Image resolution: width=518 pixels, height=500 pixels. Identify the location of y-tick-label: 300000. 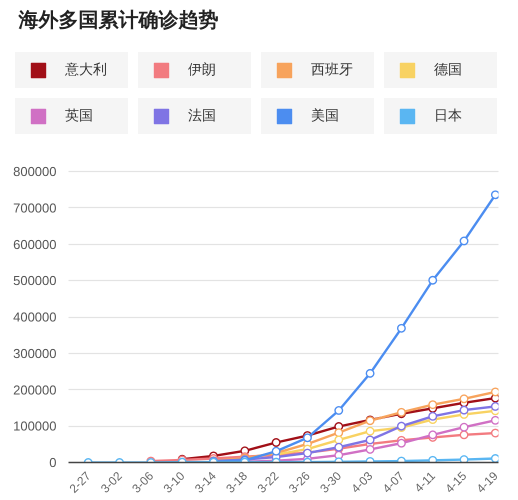
(35, 353).